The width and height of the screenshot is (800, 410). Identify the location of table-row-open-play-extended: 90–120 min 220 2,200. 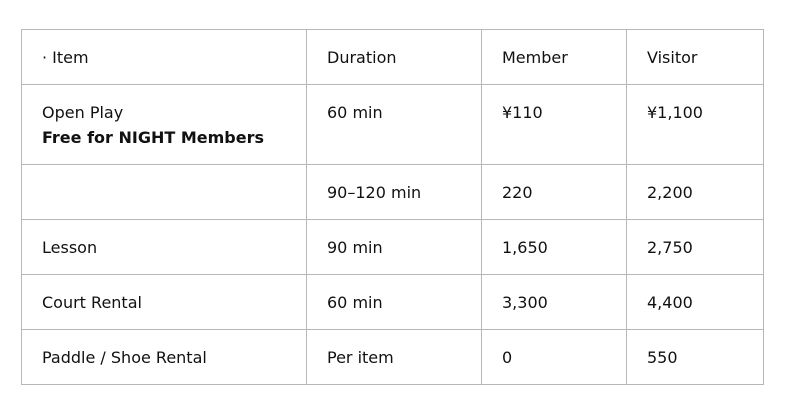
(392, 192).